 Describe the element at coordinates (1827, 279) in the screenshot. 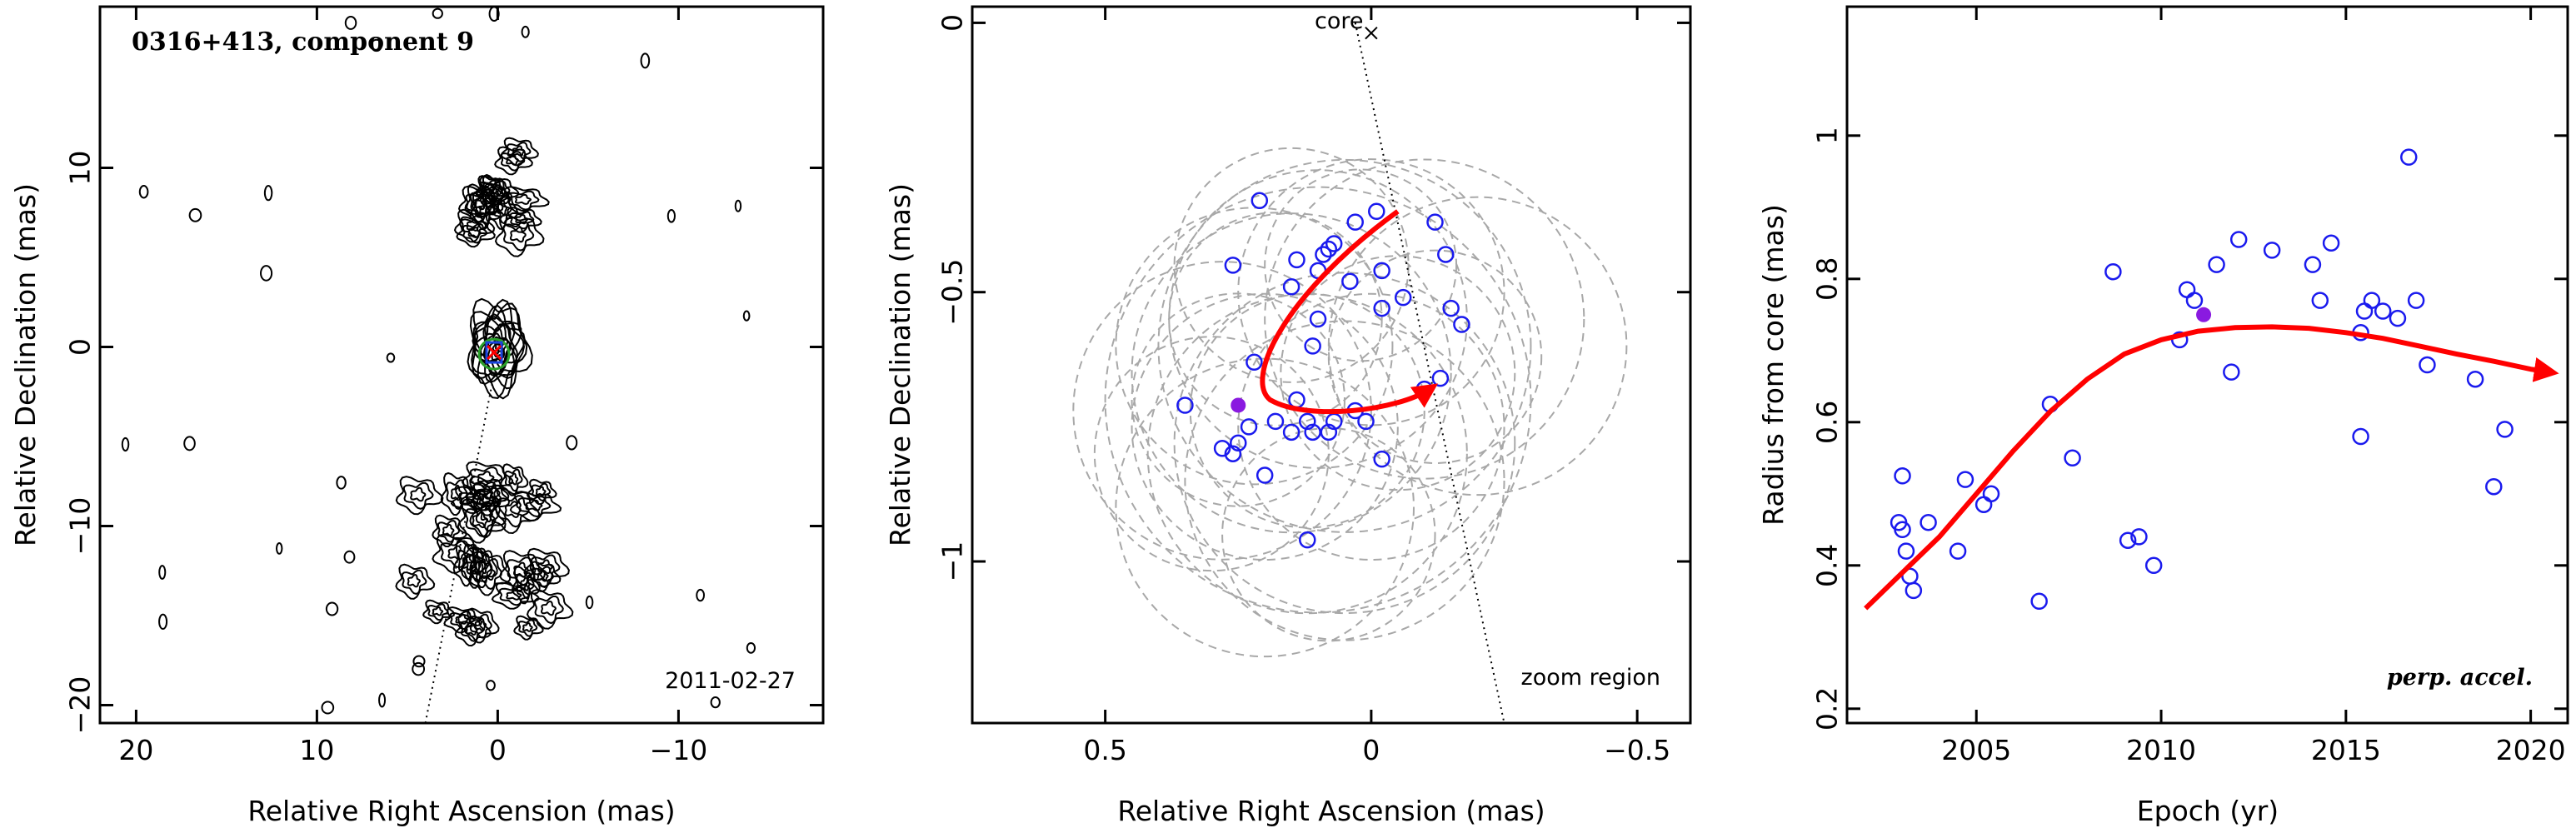

I see `p3-y-tick-label: 0.8` at that location.